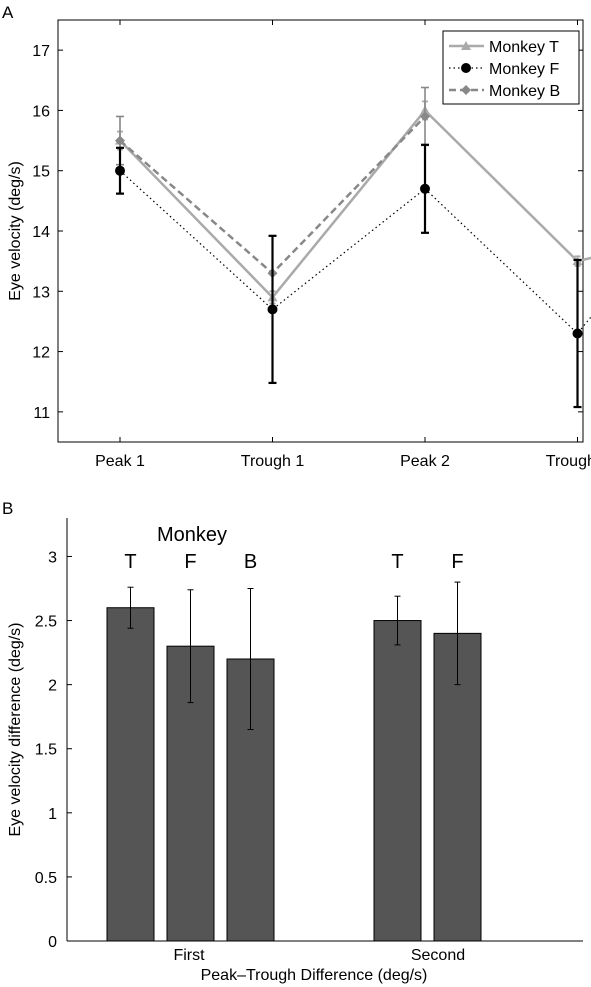  I want to click on y-tick-label-a: 14, so click(41, 232).